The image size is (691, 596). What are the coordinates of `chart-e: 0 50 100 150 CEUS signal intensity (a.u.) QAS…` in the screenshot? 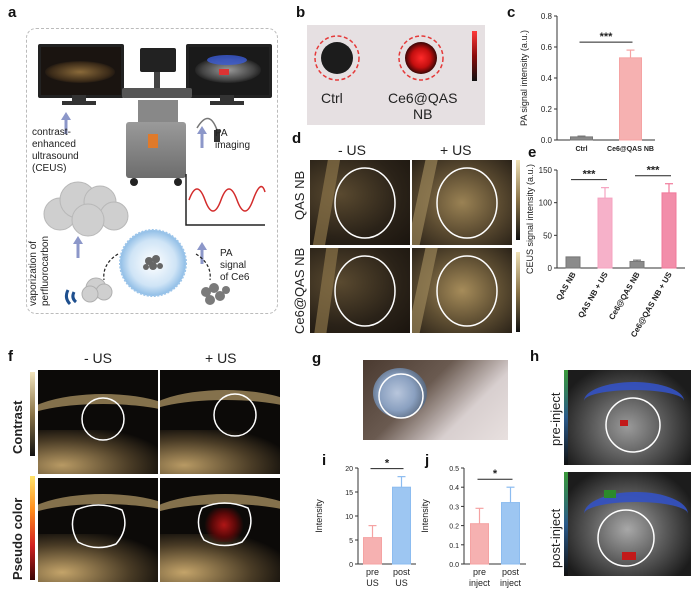 It's located at (605, 251).